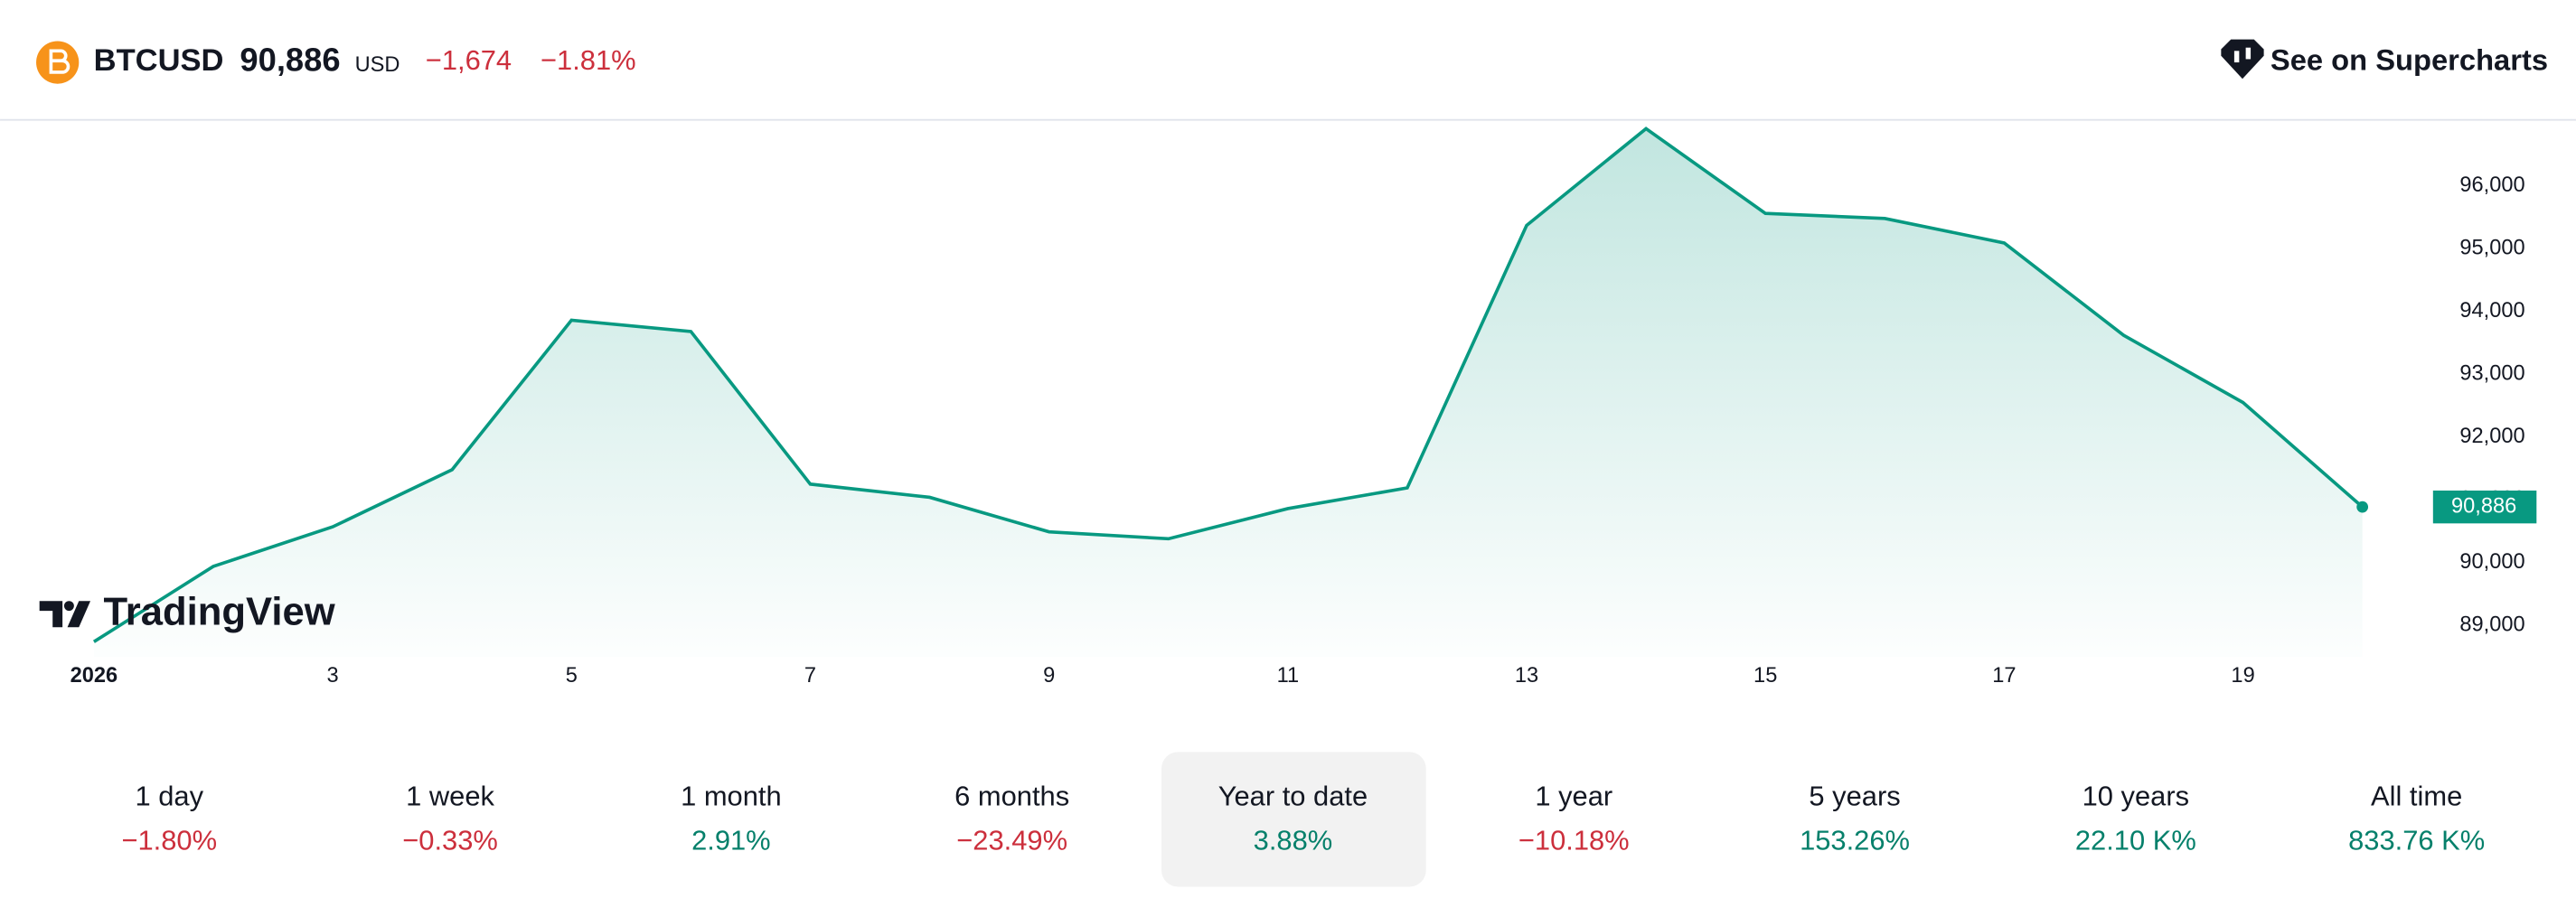 The width and height of the screenshot is (2576, 917). I want to click on period-value: −10.18%, so click(1574, 840).